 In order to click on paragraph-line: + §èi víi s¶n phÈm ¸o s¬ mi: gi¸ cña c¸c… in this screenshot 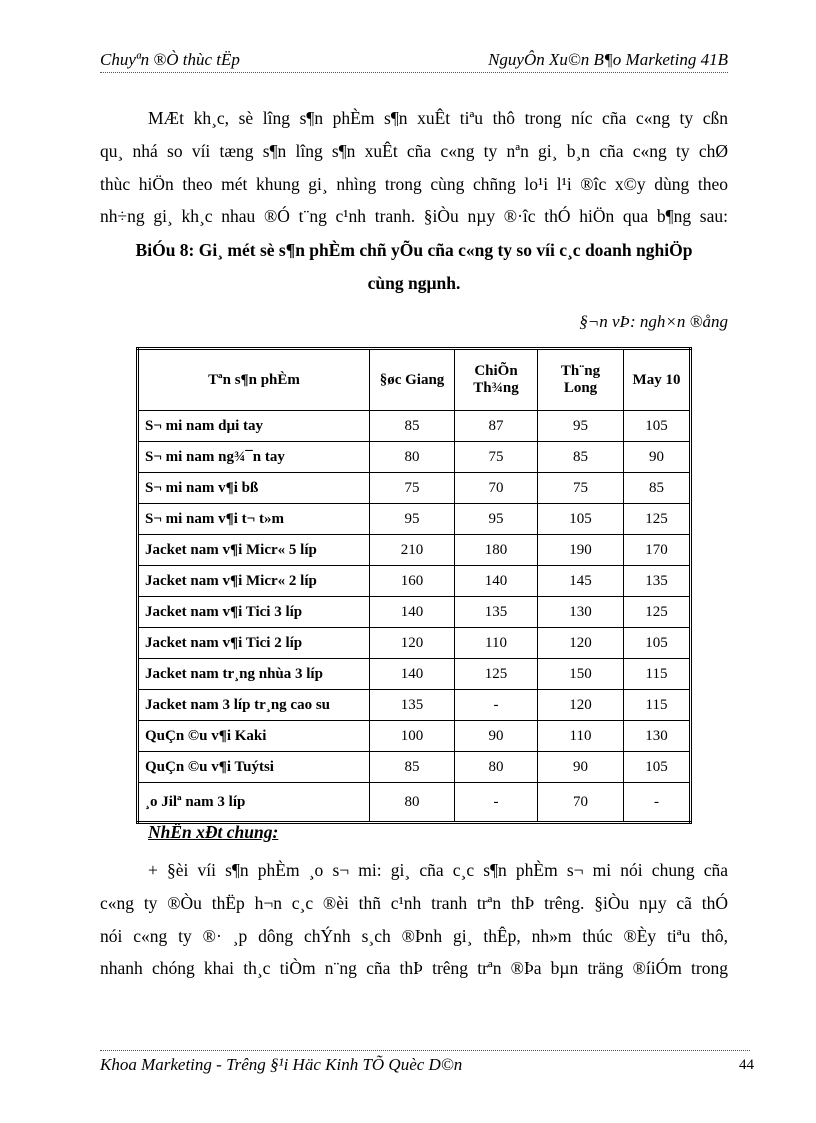, I will do `click(438, 870)`.